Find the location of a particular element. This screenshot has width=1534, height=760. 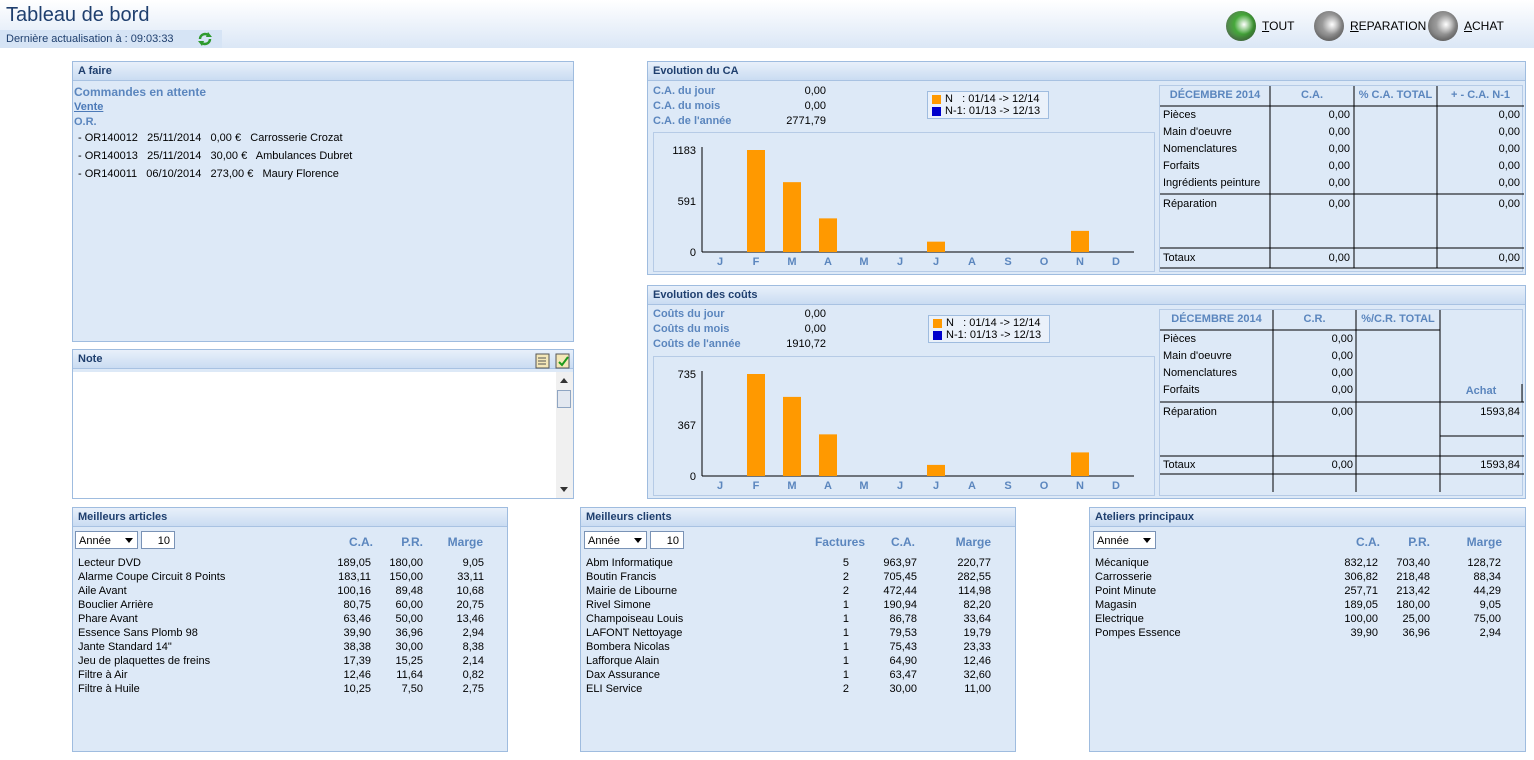

table-row: Pompes Essence 39,90 36,96 2,94 is located at coordinates (1307, 634).